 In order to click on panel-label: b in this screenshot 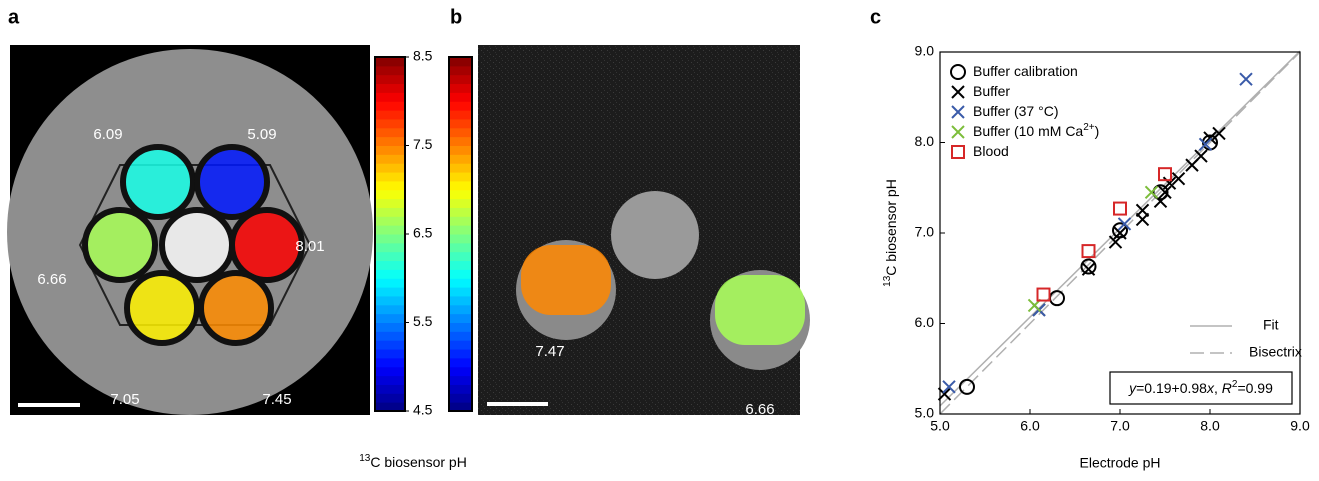, I will do `click(456, 17)`.